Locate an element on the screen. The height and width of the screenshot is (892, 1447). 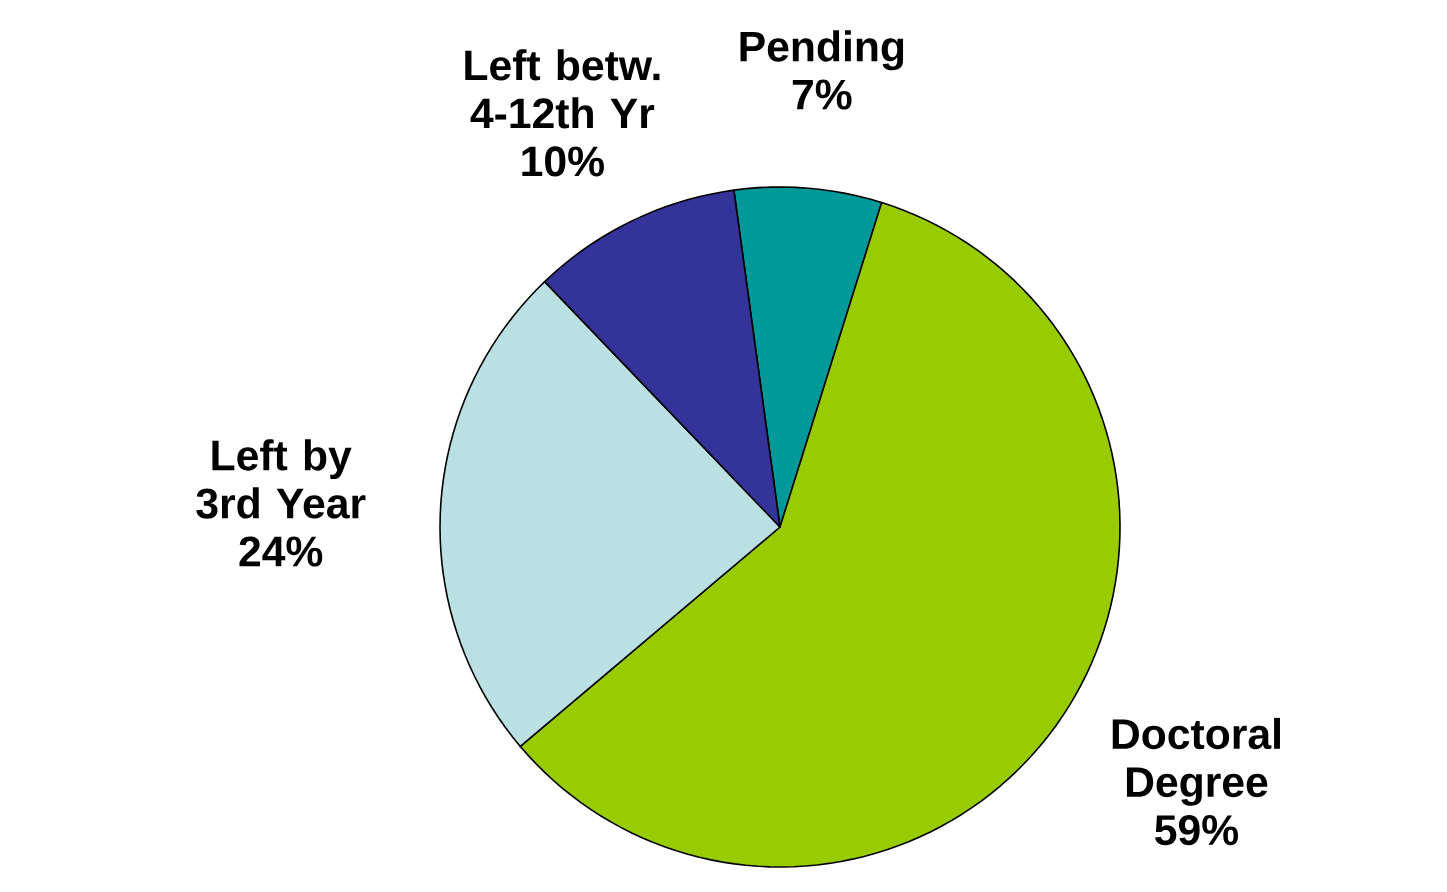
data-label: 59% is located at coordinates (1197, 830).